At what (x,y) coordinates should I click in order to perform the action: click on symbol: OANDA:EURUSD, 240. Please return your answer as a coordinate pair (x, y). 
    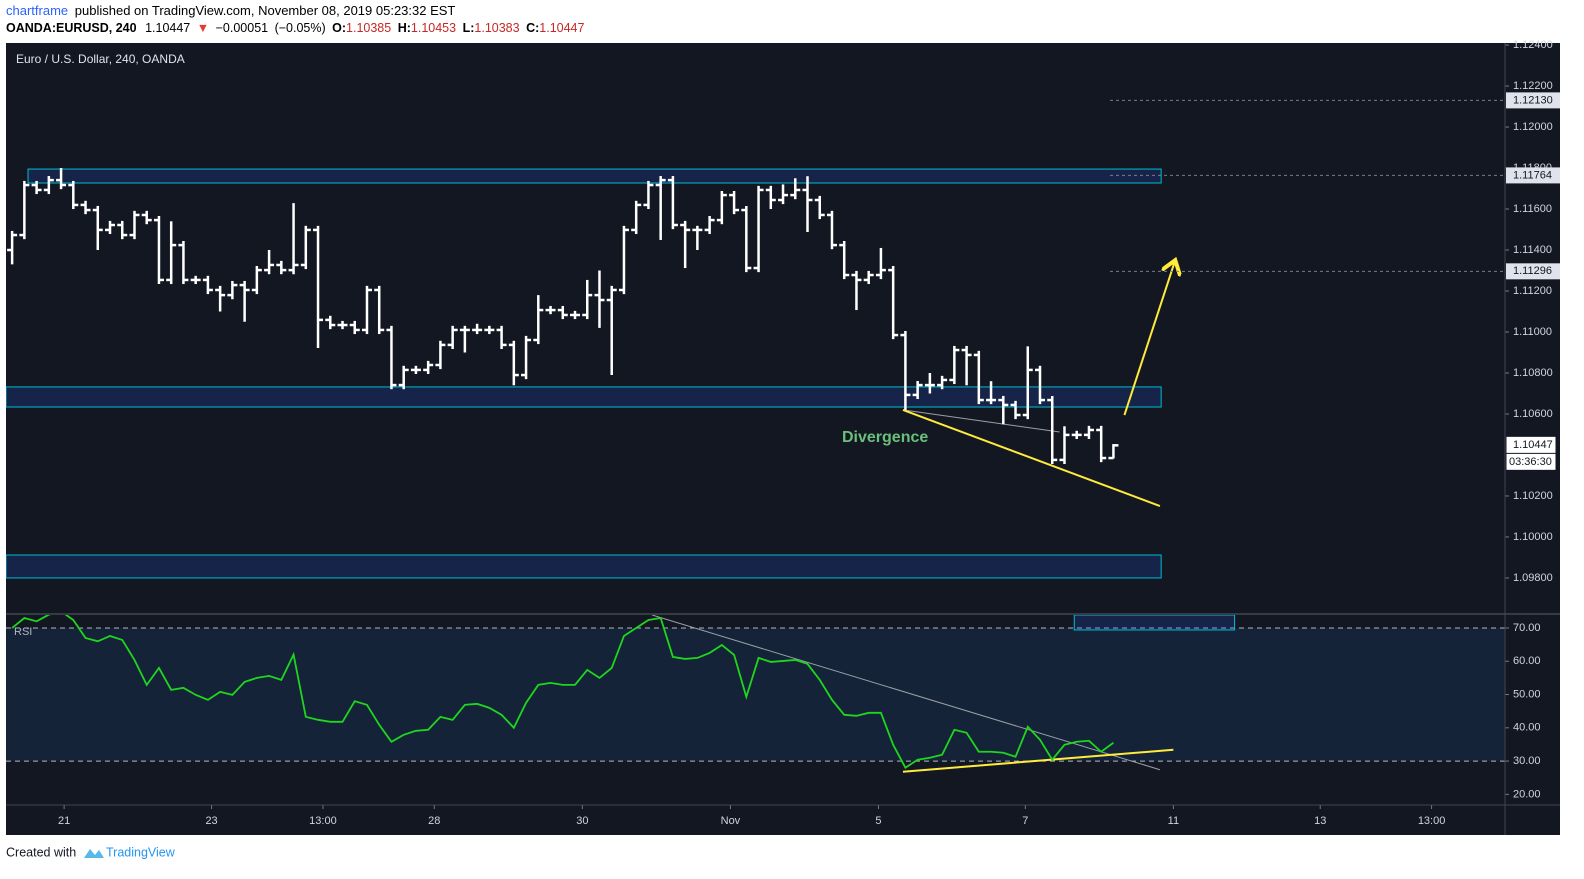
    Looking at the image, I should click on (71, 28).